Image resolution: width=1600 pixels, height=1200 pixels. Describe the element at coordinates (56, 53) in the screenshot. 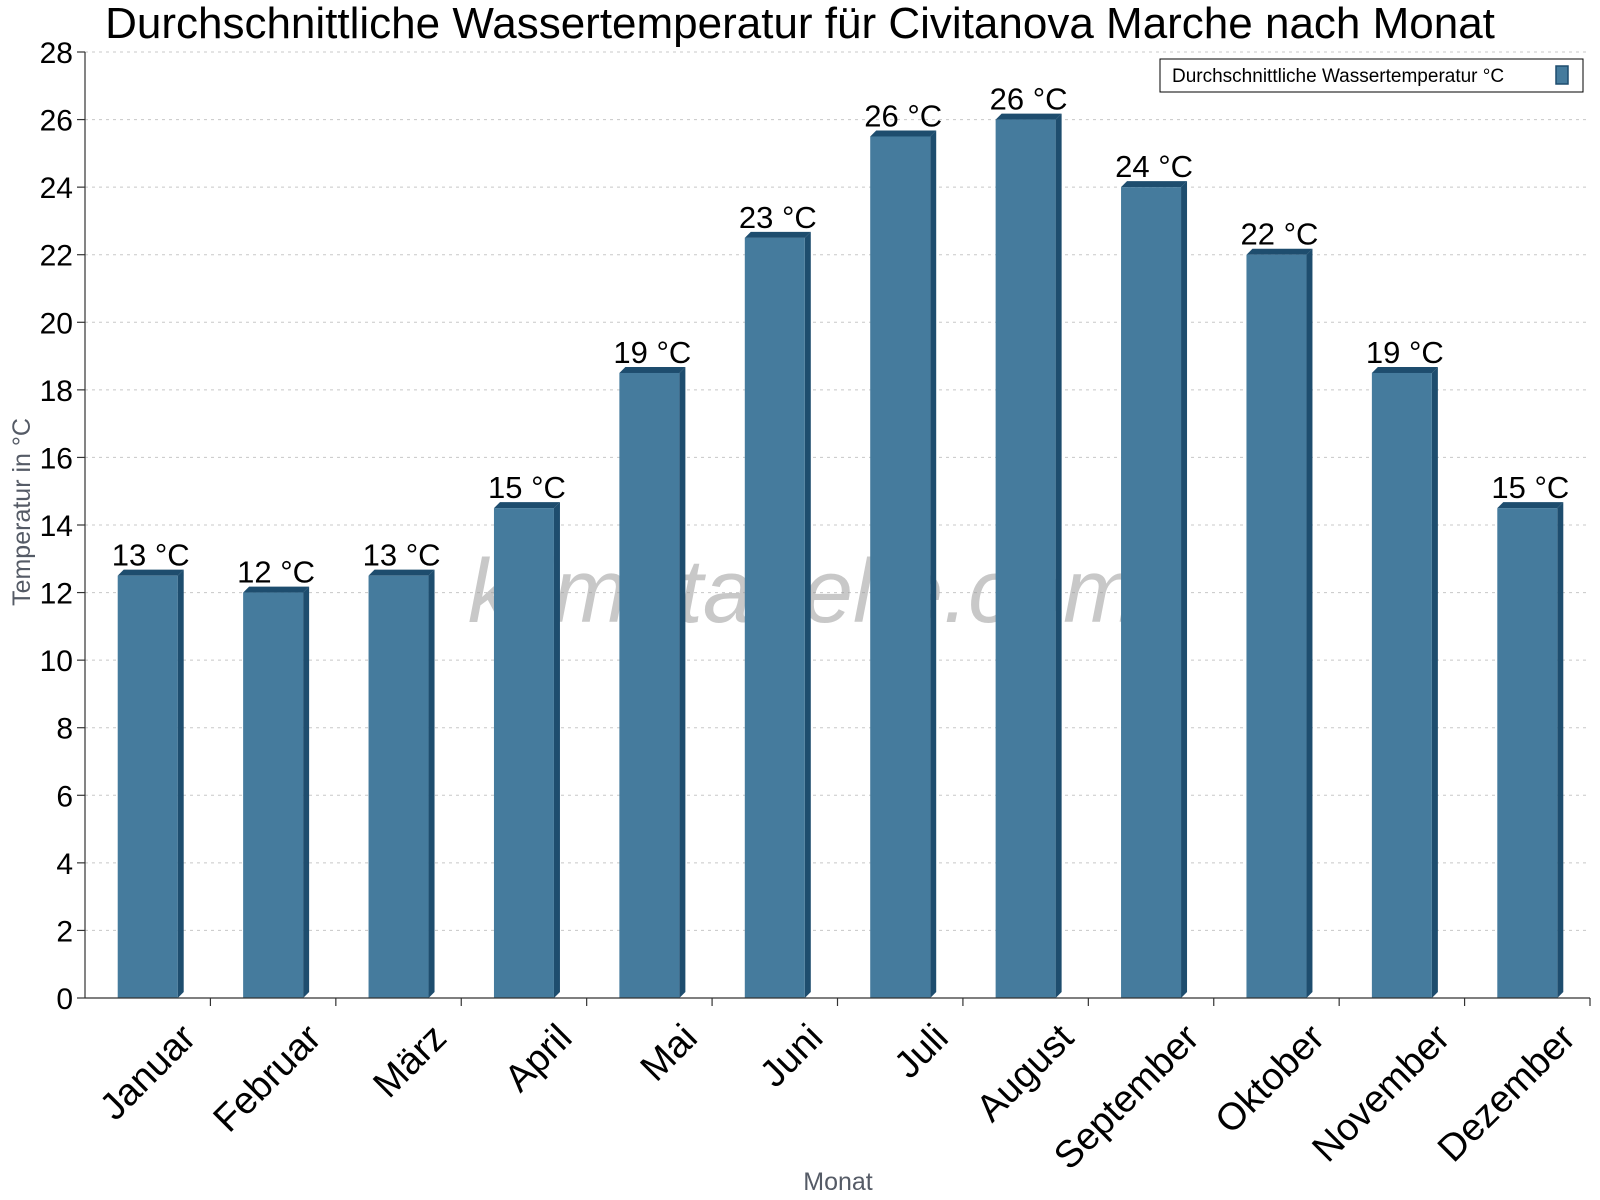

I see `y-tick-label: 28` at that location.